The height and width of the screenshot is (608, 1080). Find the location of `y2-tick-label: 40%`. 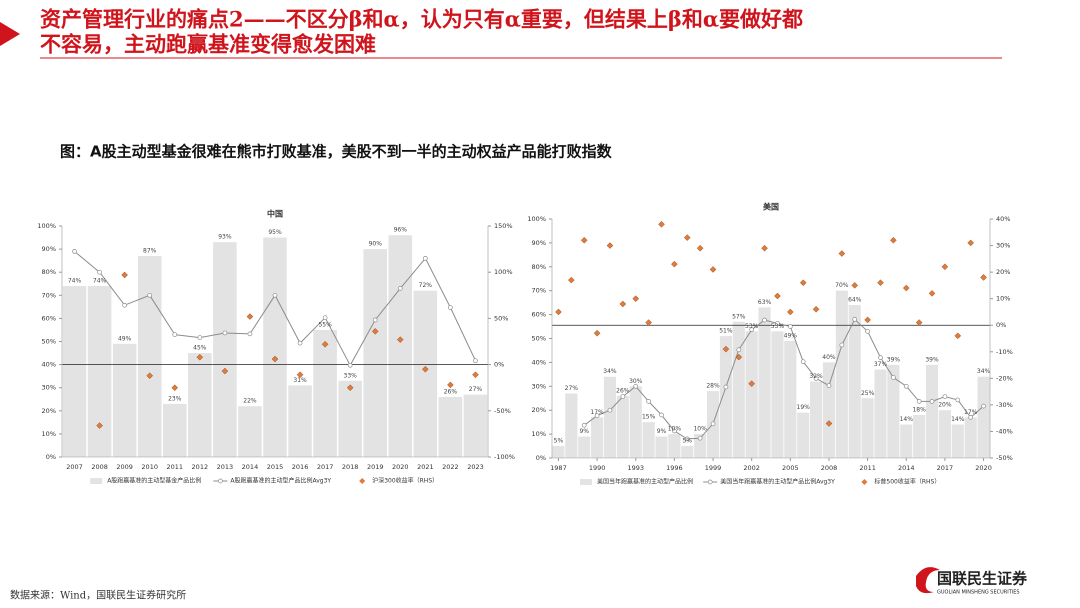

y2-tick-label: 40% is located at coordinates (1003, 219).